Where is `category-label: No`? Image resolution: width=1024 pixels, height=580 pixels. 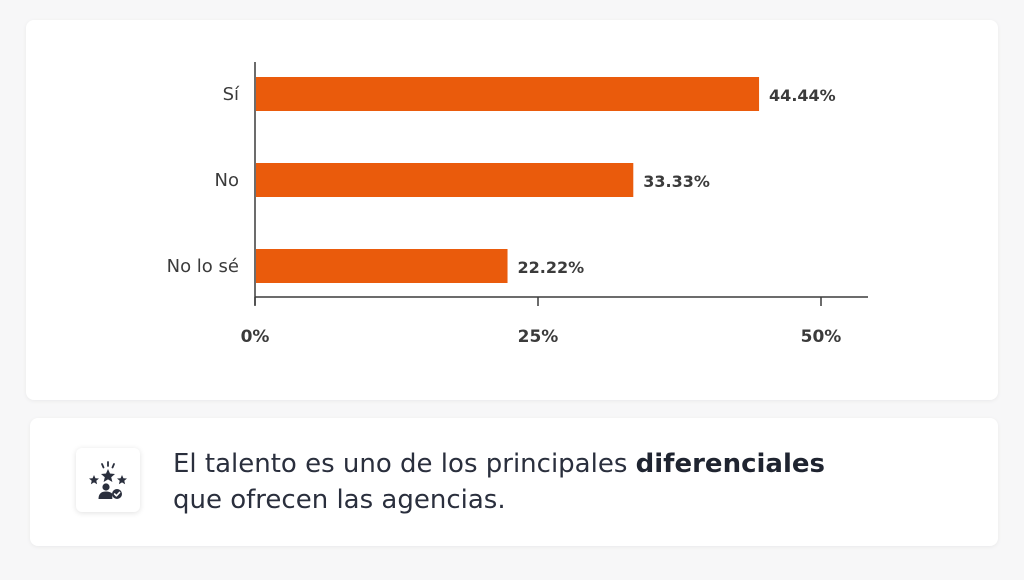 category-label: No is located at coordinates (227, 180).